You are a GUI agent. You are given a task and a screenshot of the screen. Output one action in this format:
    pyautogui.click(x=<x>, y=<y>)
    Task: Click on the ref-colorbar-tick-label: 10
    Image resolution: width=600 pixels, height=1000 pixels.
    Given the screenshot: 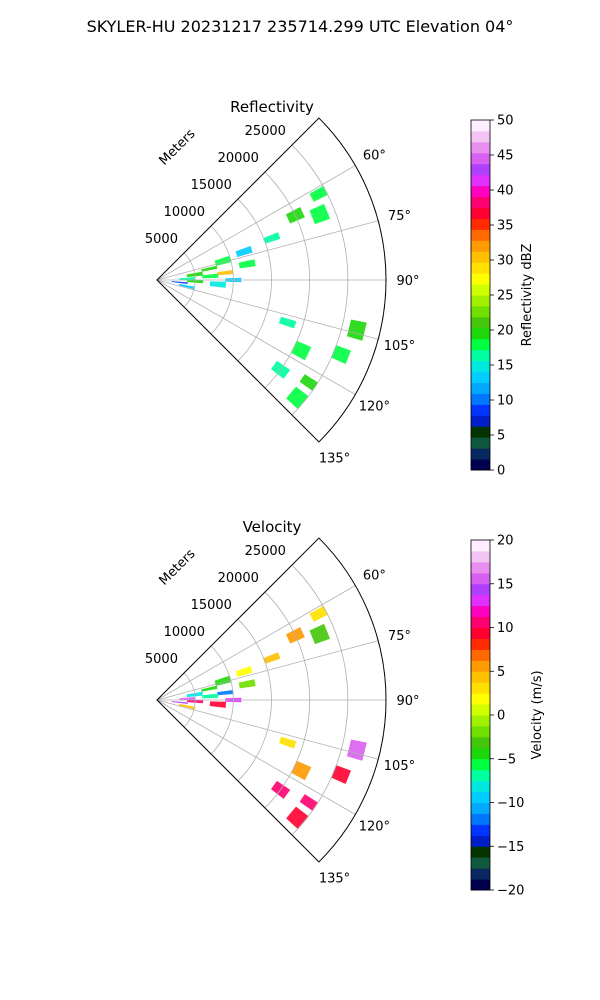 What is the action you would take?
    pyautogui.click(x=505, y=401)
    